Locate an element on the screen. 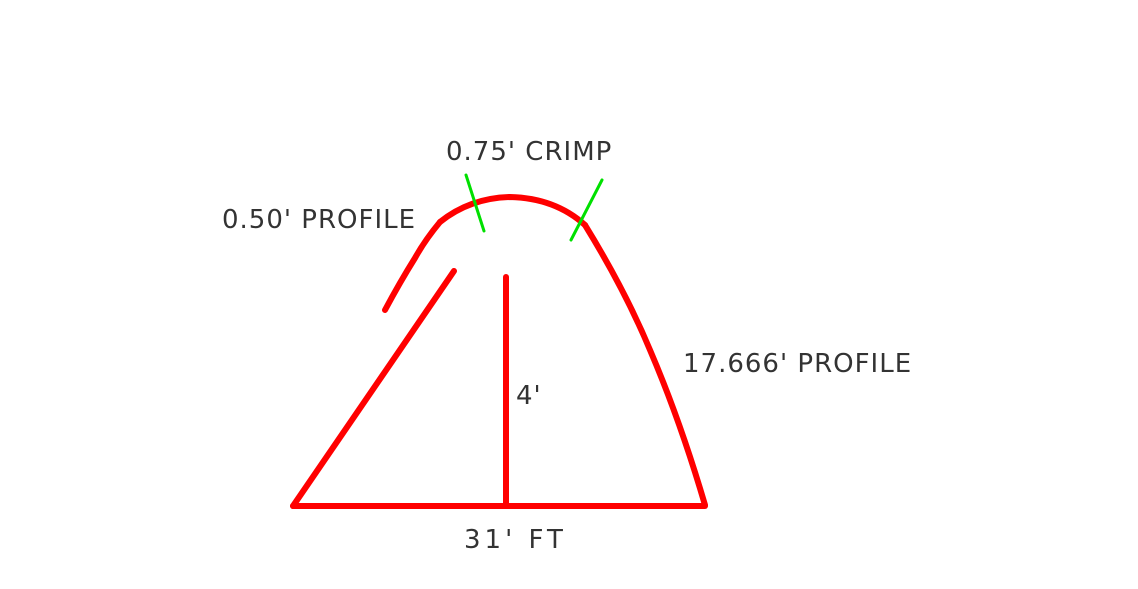 The image size is (1138, 589). right-profile-line is located at coordinates (645, 365).